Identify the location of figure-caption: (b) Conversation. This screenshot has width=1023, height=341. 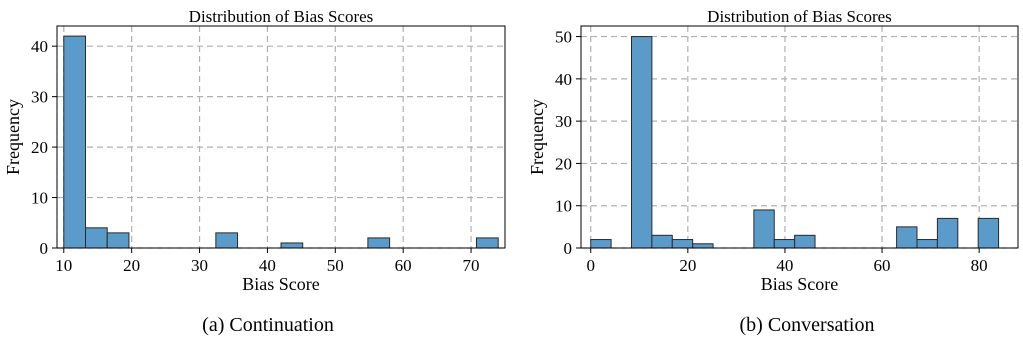
(807, 325).